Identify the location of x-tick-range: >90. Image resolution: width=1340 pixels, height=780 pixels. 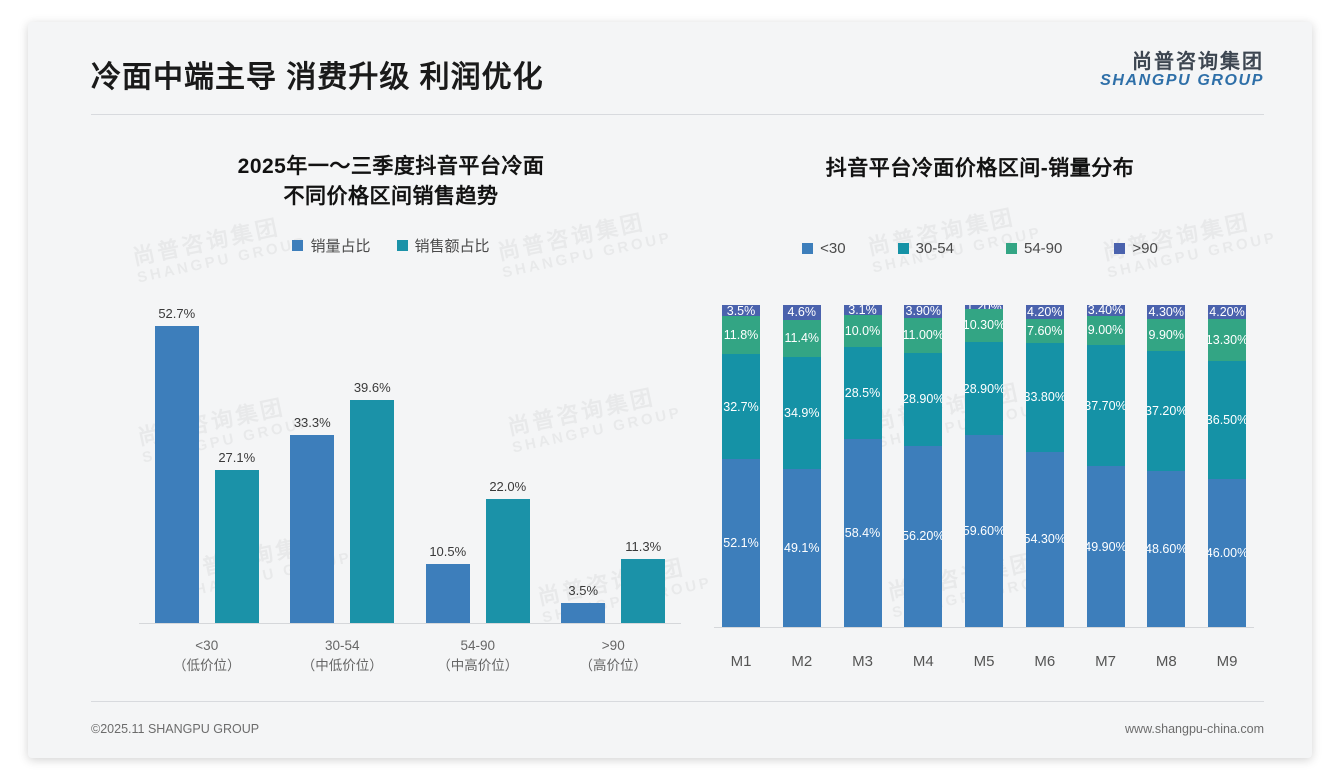
(613, 645).